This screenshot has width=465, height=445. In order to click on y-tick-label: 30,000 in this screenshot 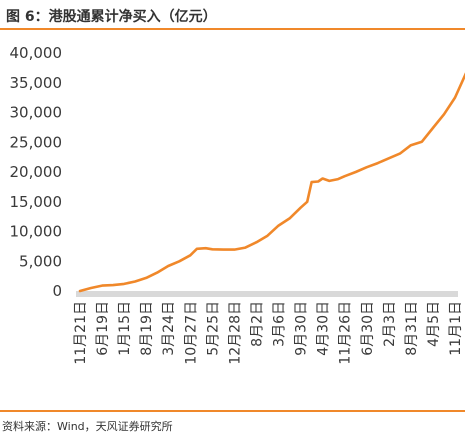, I will do `click(36, 113)`.